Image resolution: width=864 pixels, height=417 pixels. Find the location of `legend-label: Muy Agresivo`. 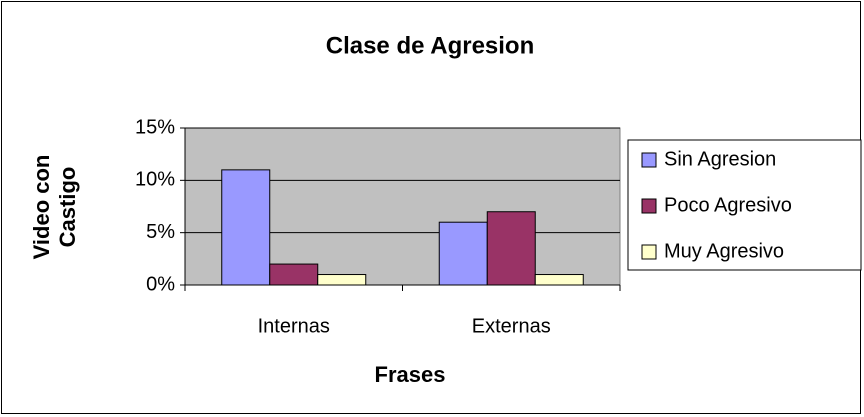

legend-label: Muy Agresivo is located at coordinates (724, 251).